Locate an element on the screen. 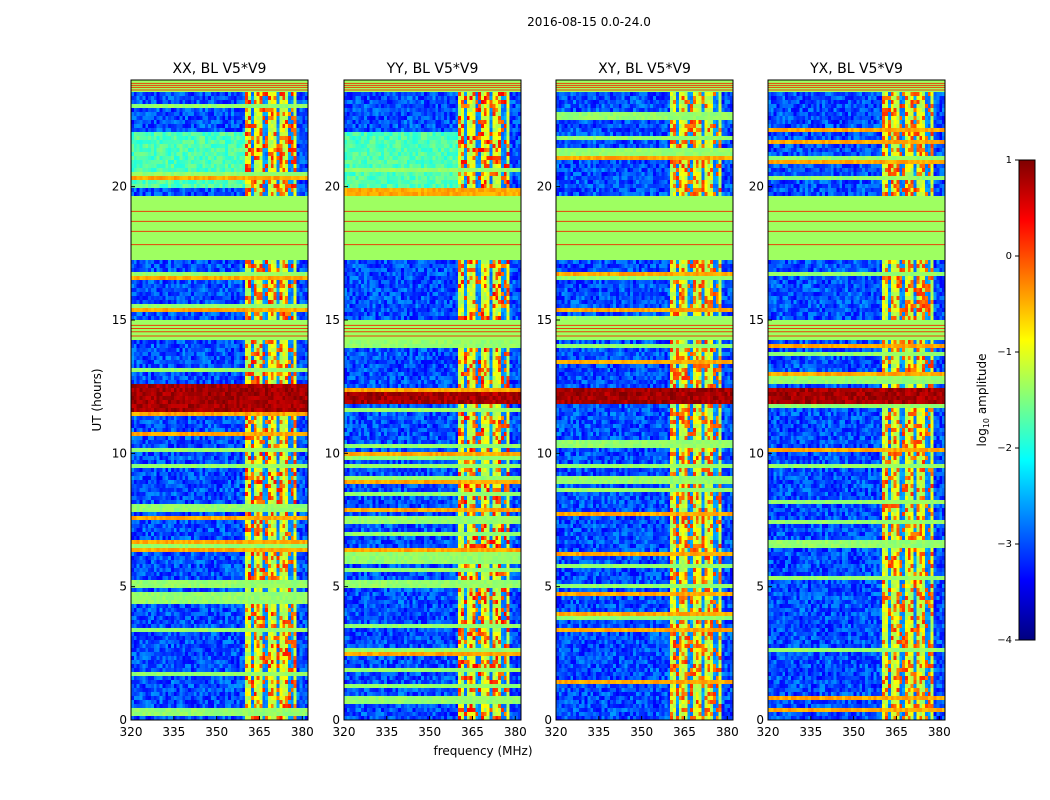 The width and height of the screenshot is (1050, 800). colorbar: 10−1−2−3−4 log10 amplitude is located at coordinates (1005, 400).